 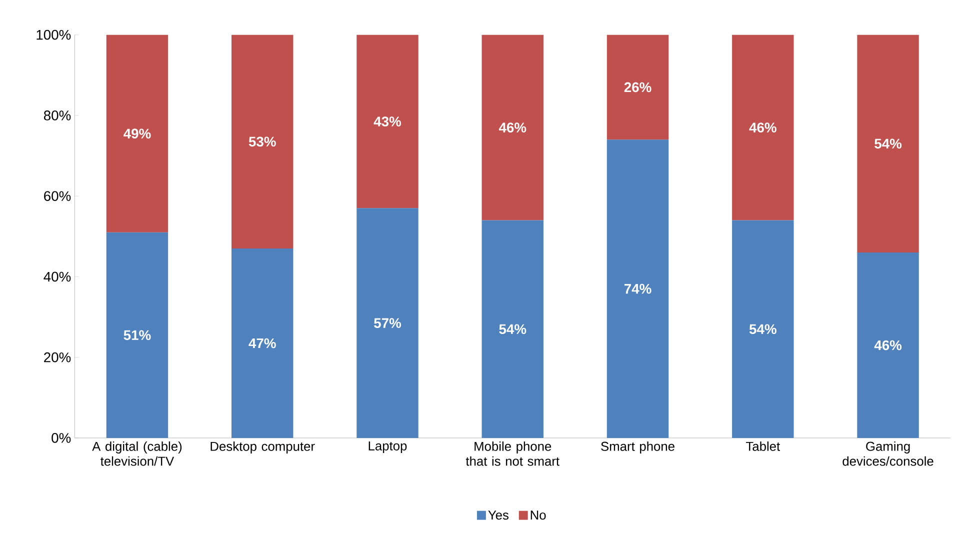 What do you see at coordinates (888, 453) in the screenshot?
I see `x-tick-label: Gaming devices/console` at bounding box center [888, 453].